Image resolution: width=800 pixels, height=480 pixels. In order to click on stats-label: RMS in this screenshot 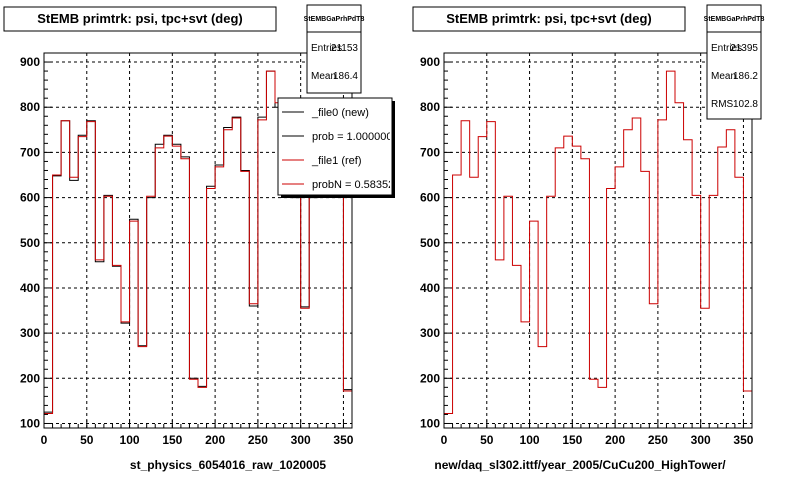, I will do `click(722, 104)`.